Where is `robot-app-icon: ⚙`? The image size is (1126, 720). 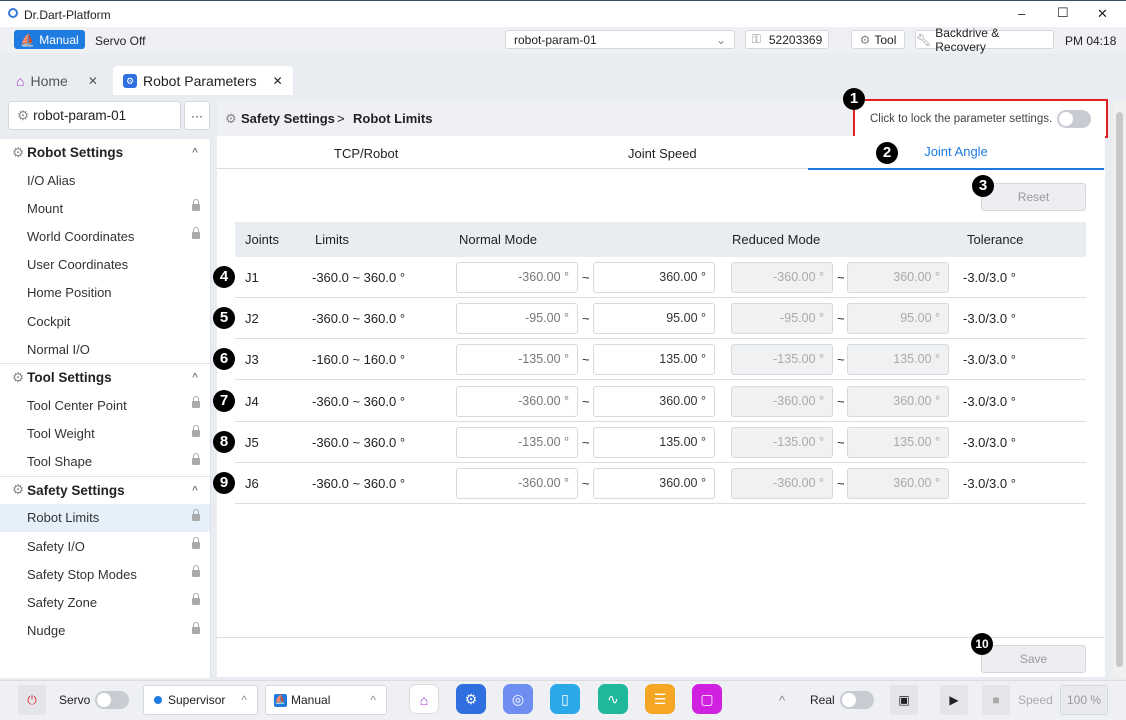 robot-app-icon: ⚙ is located at coordinates (471, 699).